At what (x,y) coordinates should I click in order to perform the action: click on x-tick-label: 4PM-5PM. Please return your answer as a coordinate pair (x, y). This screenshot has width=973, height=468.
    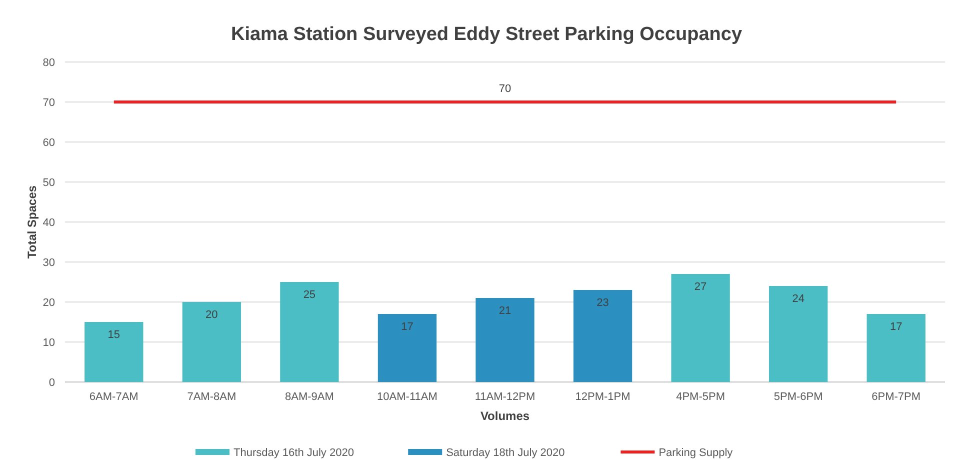
    Looking at the image, I should click on (701, 397).